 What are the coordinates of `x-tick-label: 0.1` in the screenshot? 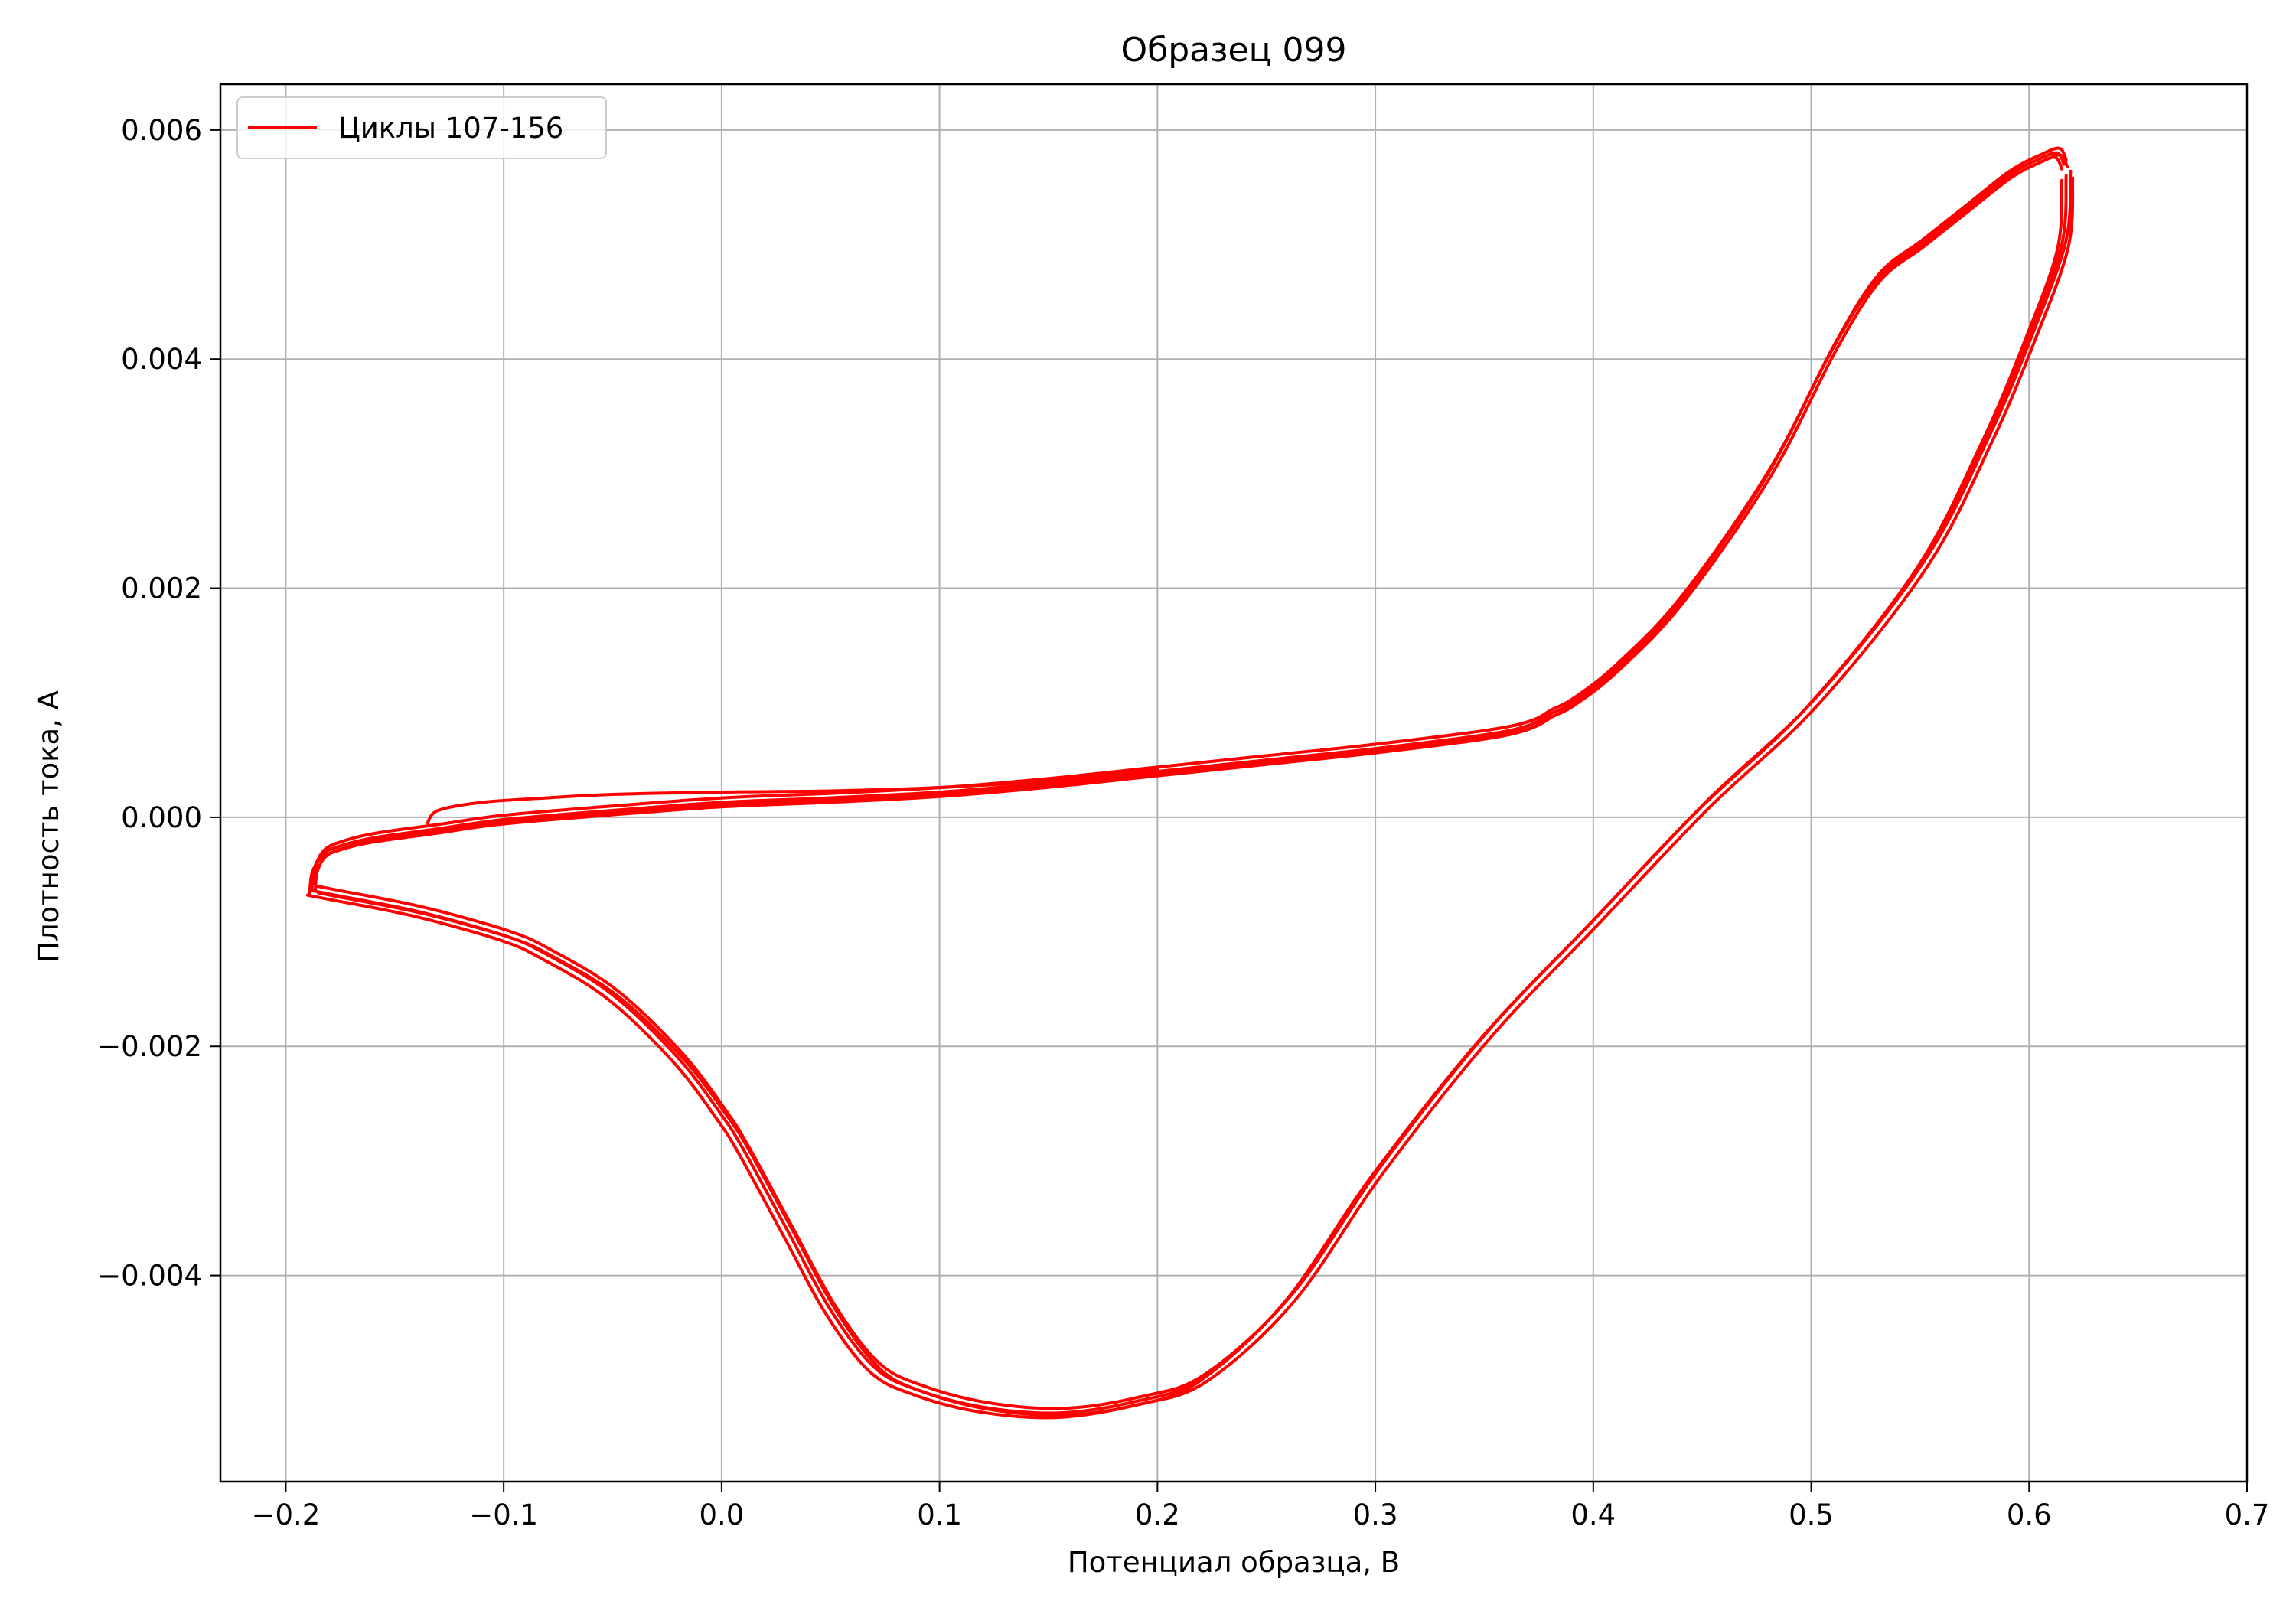 It's located at (939, 1514).